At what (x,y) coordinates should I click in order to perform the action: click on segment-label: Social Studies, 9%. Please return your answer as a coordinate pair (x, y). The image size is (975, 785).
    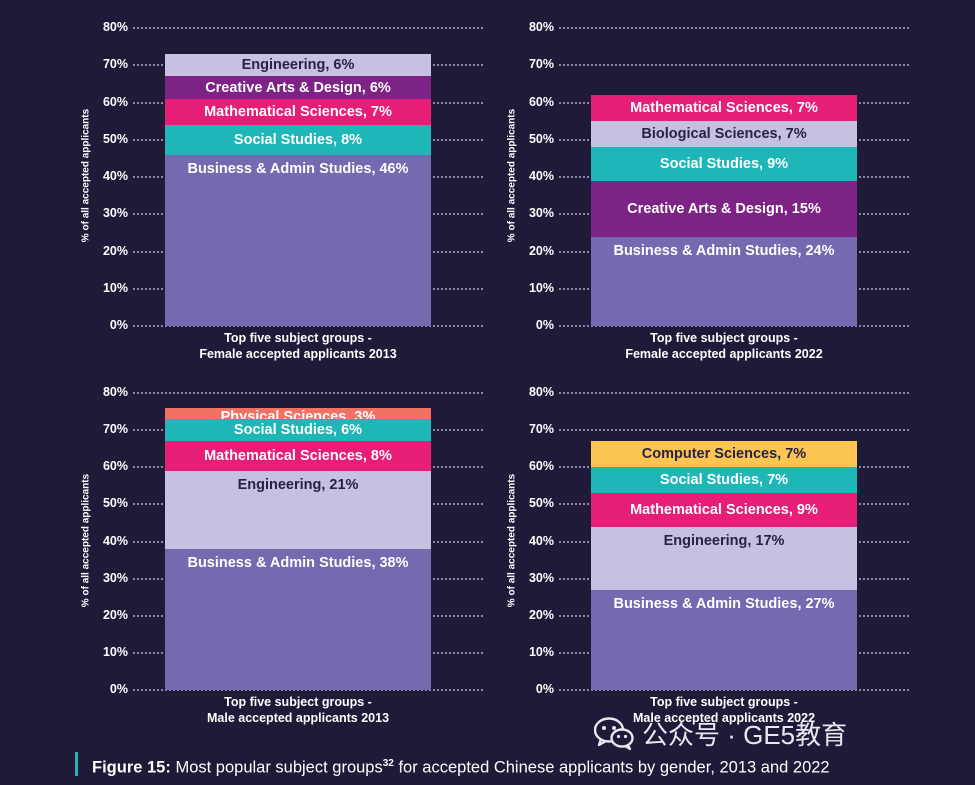
    Looking at the image, I should click on (724, 163).